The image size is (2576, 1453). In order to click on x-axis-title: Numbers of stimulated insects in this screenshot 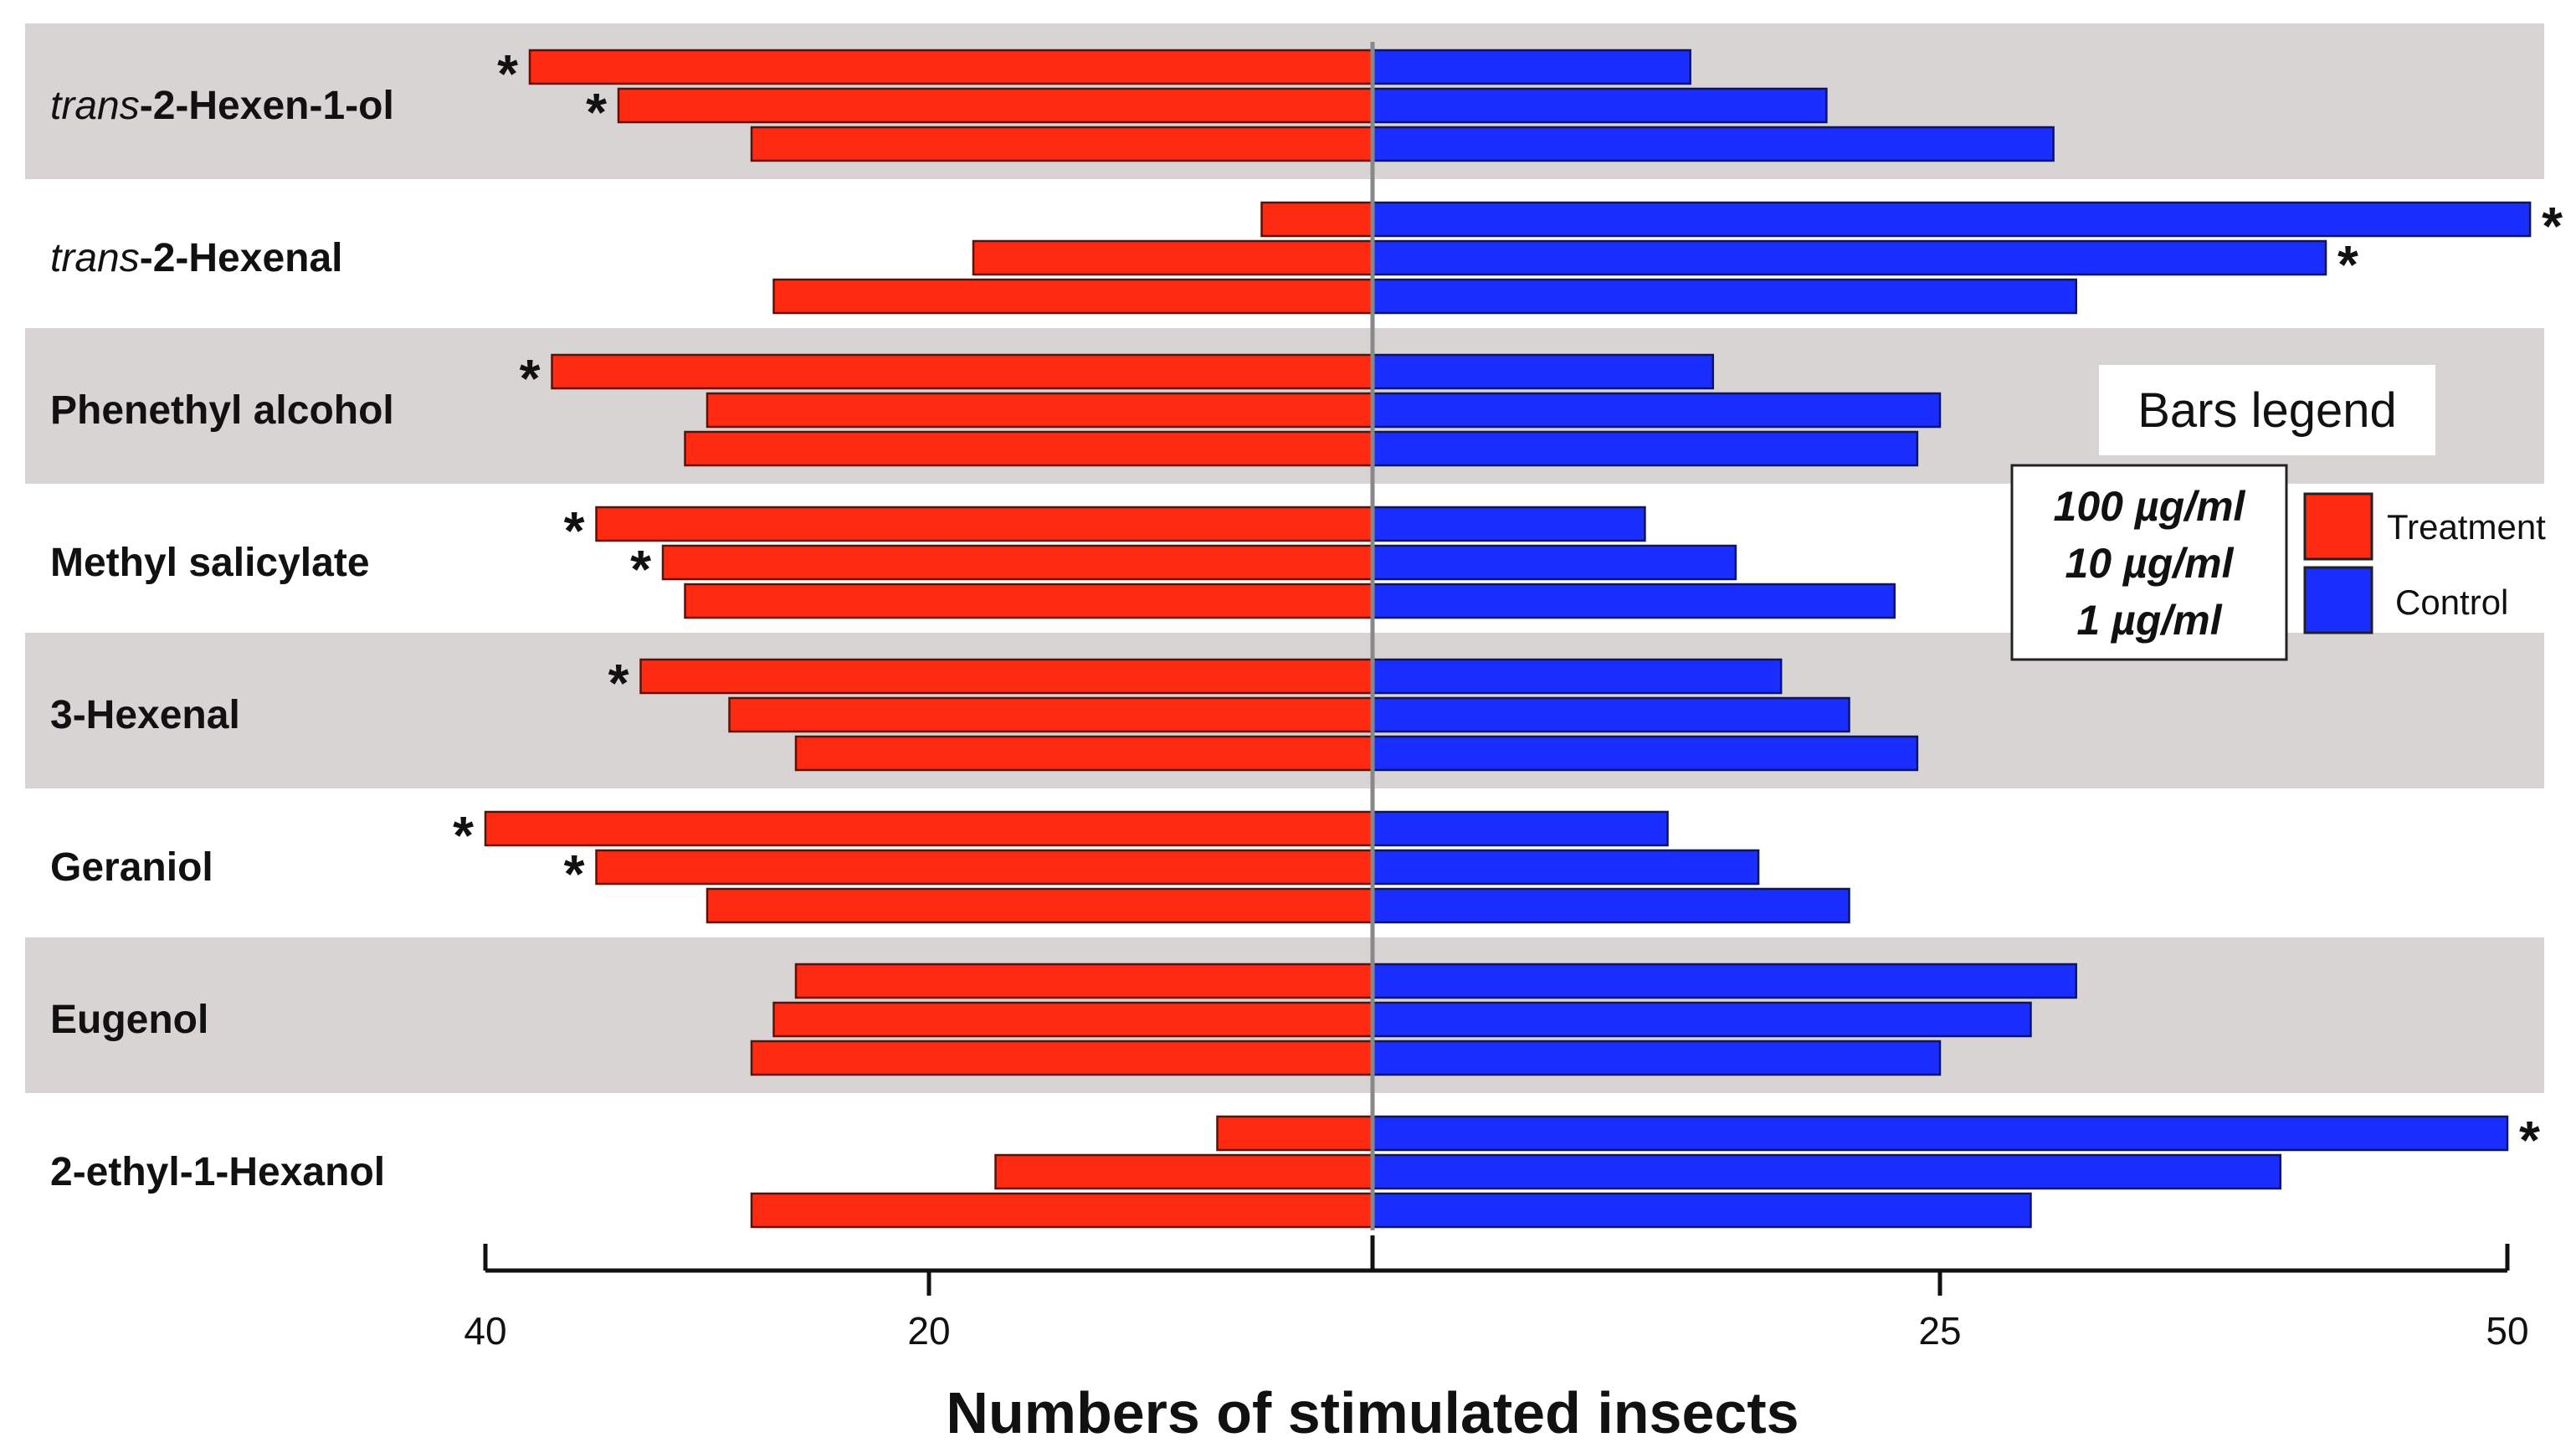, I will do `click(1372, 1412)`.